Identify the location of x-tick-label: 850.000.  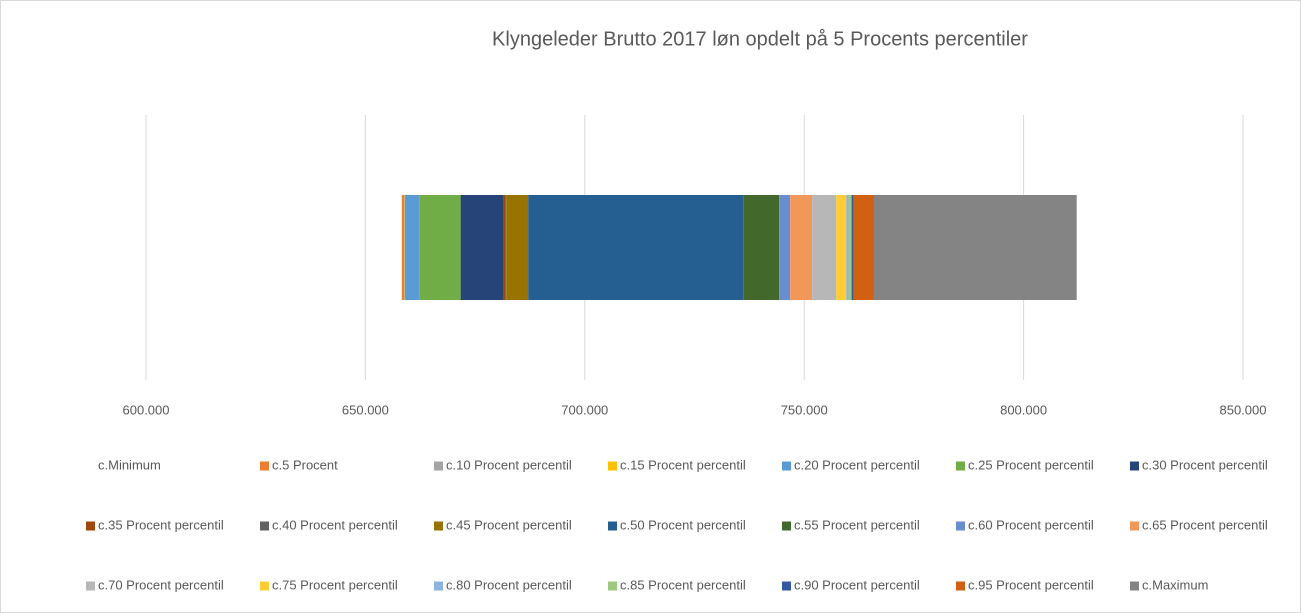
(1243, 409).